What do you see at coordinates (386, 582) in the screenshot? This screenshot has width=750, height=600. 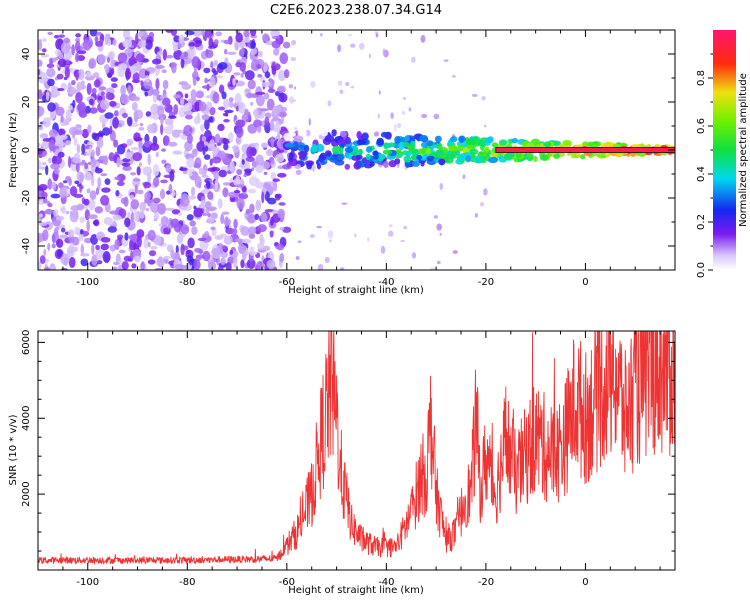 I see `x-tick-label: -40` at bounding box center [386, 582].